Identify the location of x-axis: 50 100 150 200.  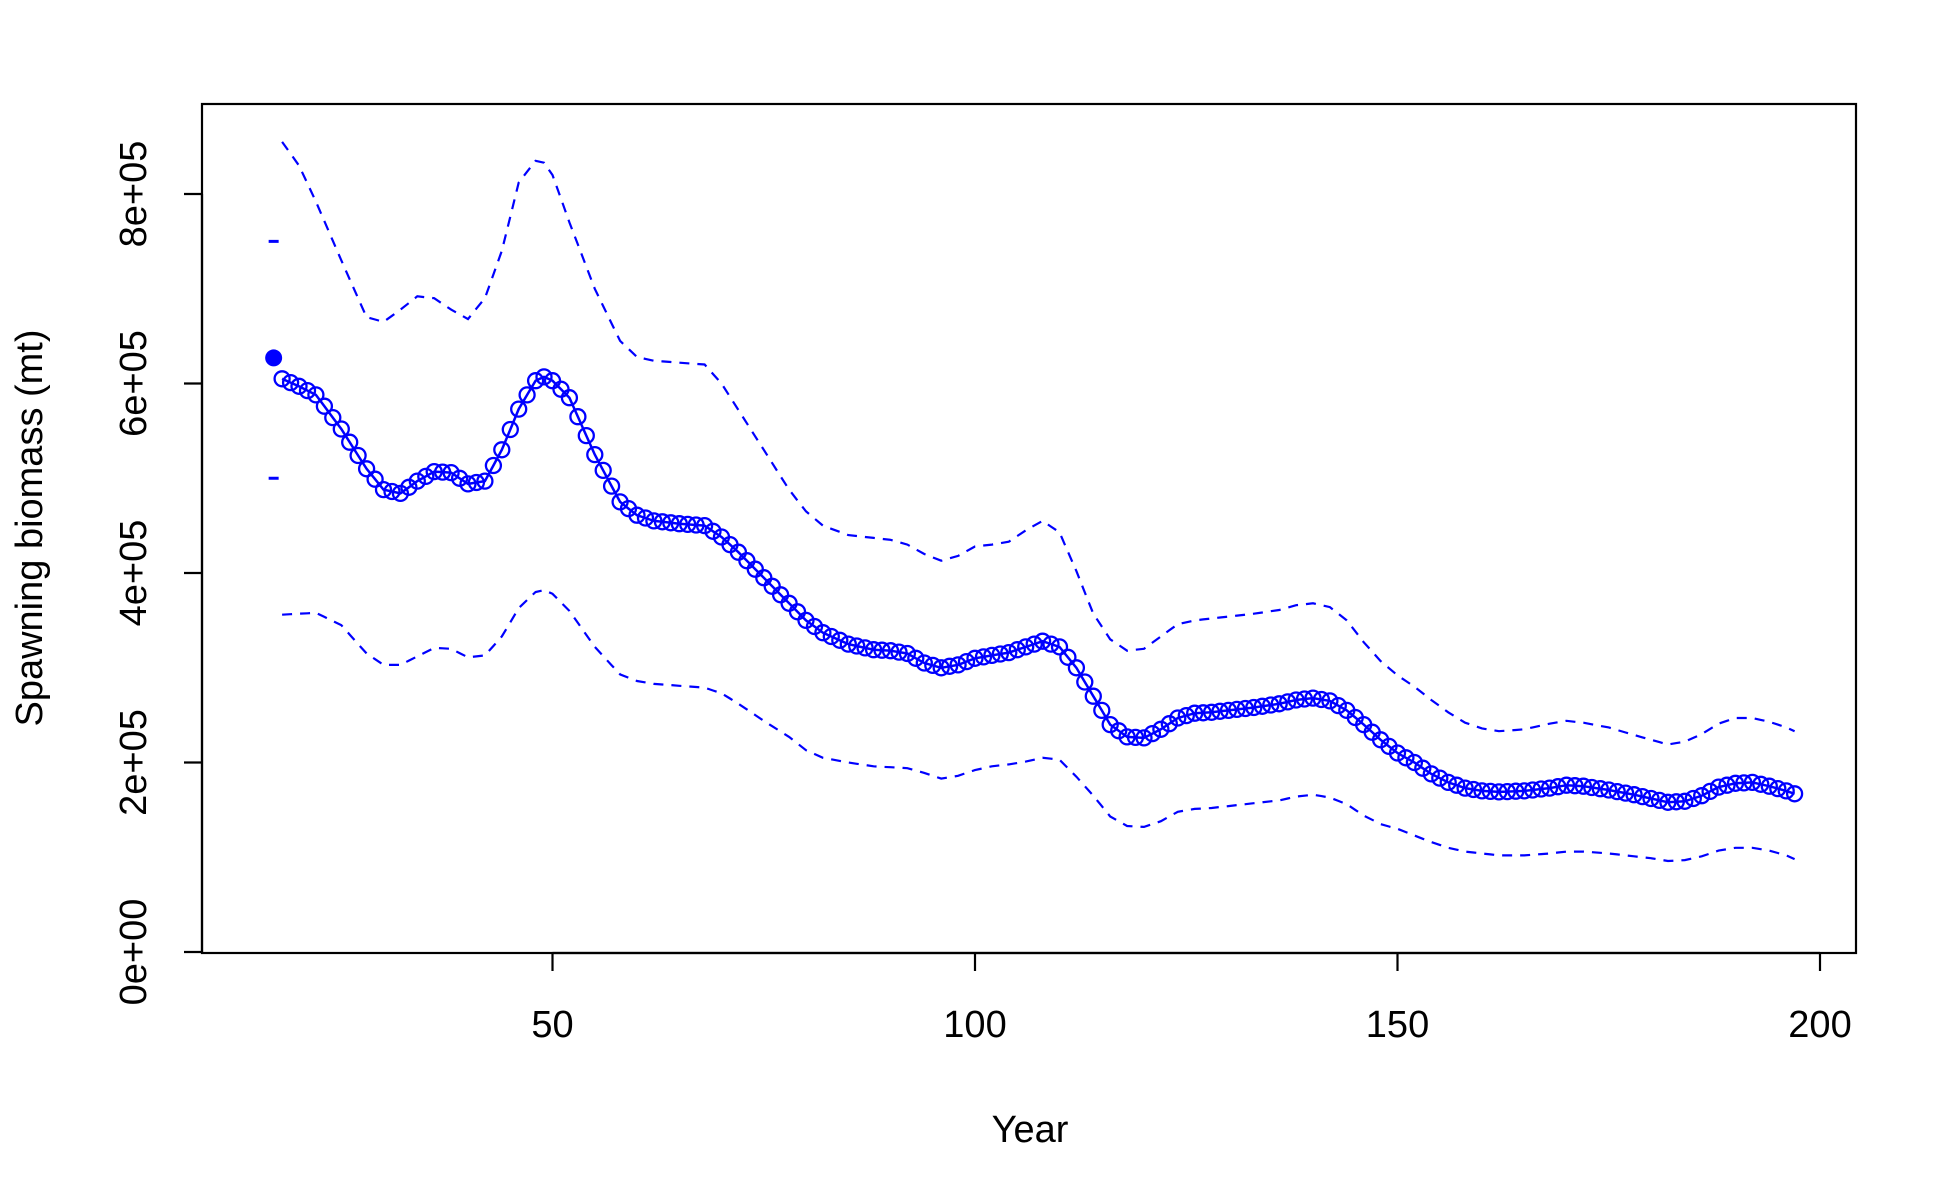
(1191, 998).